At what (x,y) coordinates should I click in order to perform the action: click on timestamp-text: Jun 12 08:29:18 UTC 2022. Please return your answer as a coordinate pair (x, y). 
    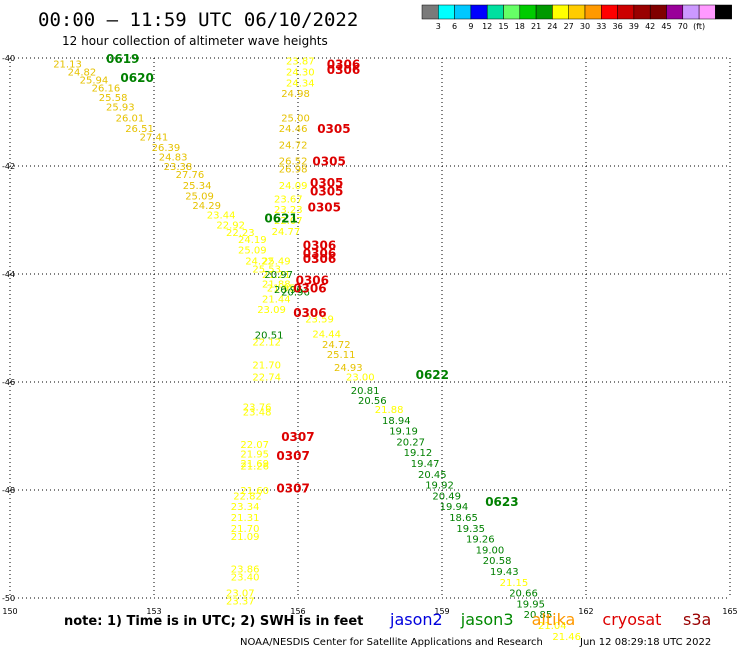
    Looking at the image, I should click on (645, 642).